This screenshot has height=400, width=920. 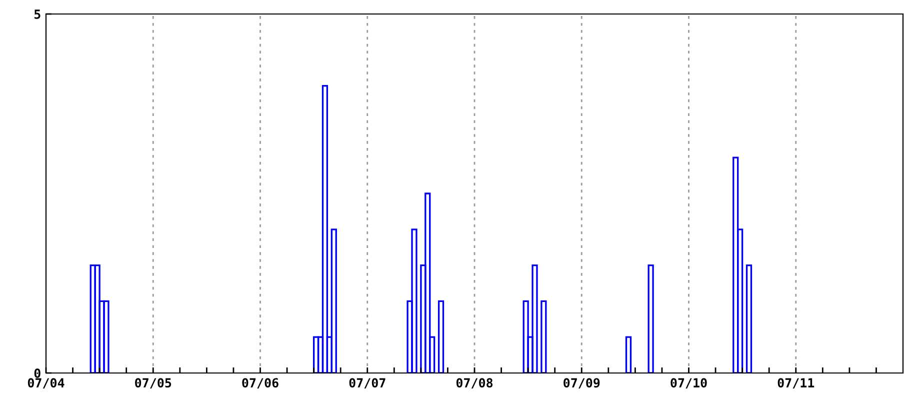 I want to click on x-tick-label: 07/10, so click(x=688, y=383).